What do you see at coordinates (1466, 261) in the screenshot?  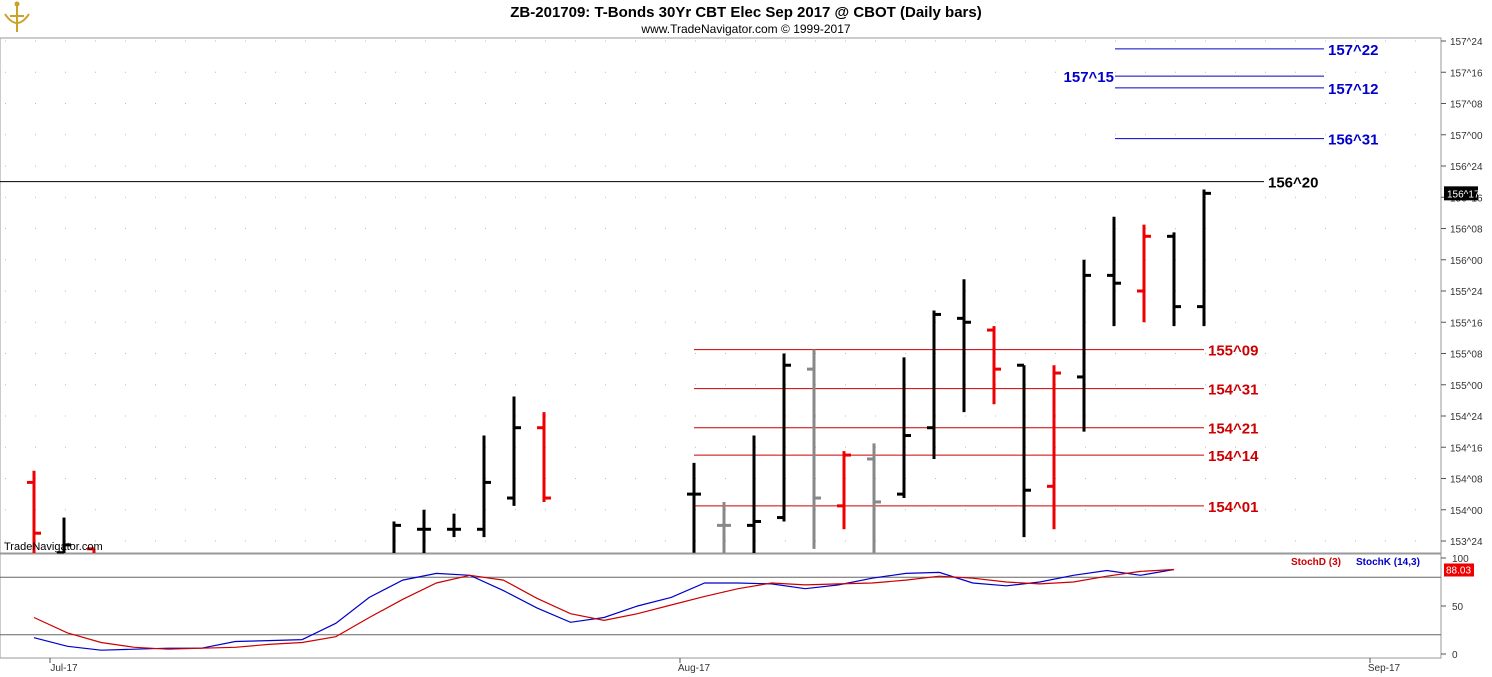 I see `price-tick-label: 156^00` at bounding box center [1466, 261].